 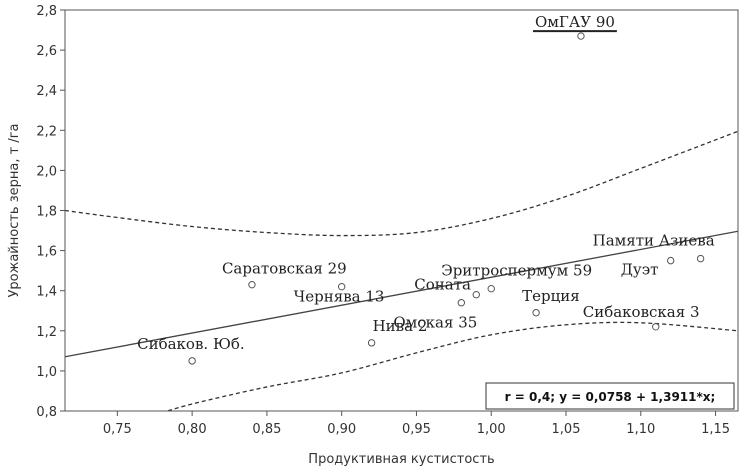 What do you see at coordinates (341, 429) in the screenshot?
I see `x-tick-label: 0,90` at bounding box center [341, 429].